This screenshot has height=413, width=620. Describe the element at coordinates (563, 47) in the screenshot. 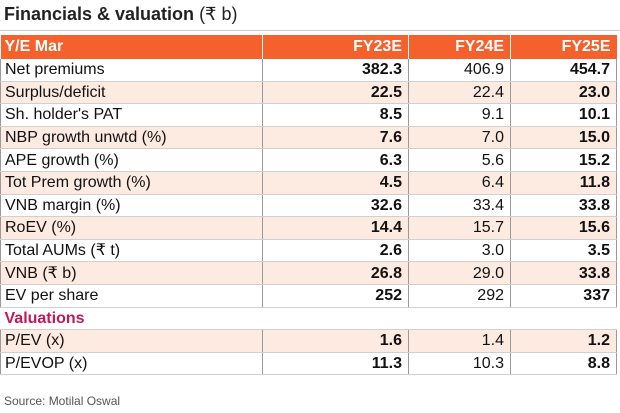

I see `header-fy25e: FY25E` at that location.